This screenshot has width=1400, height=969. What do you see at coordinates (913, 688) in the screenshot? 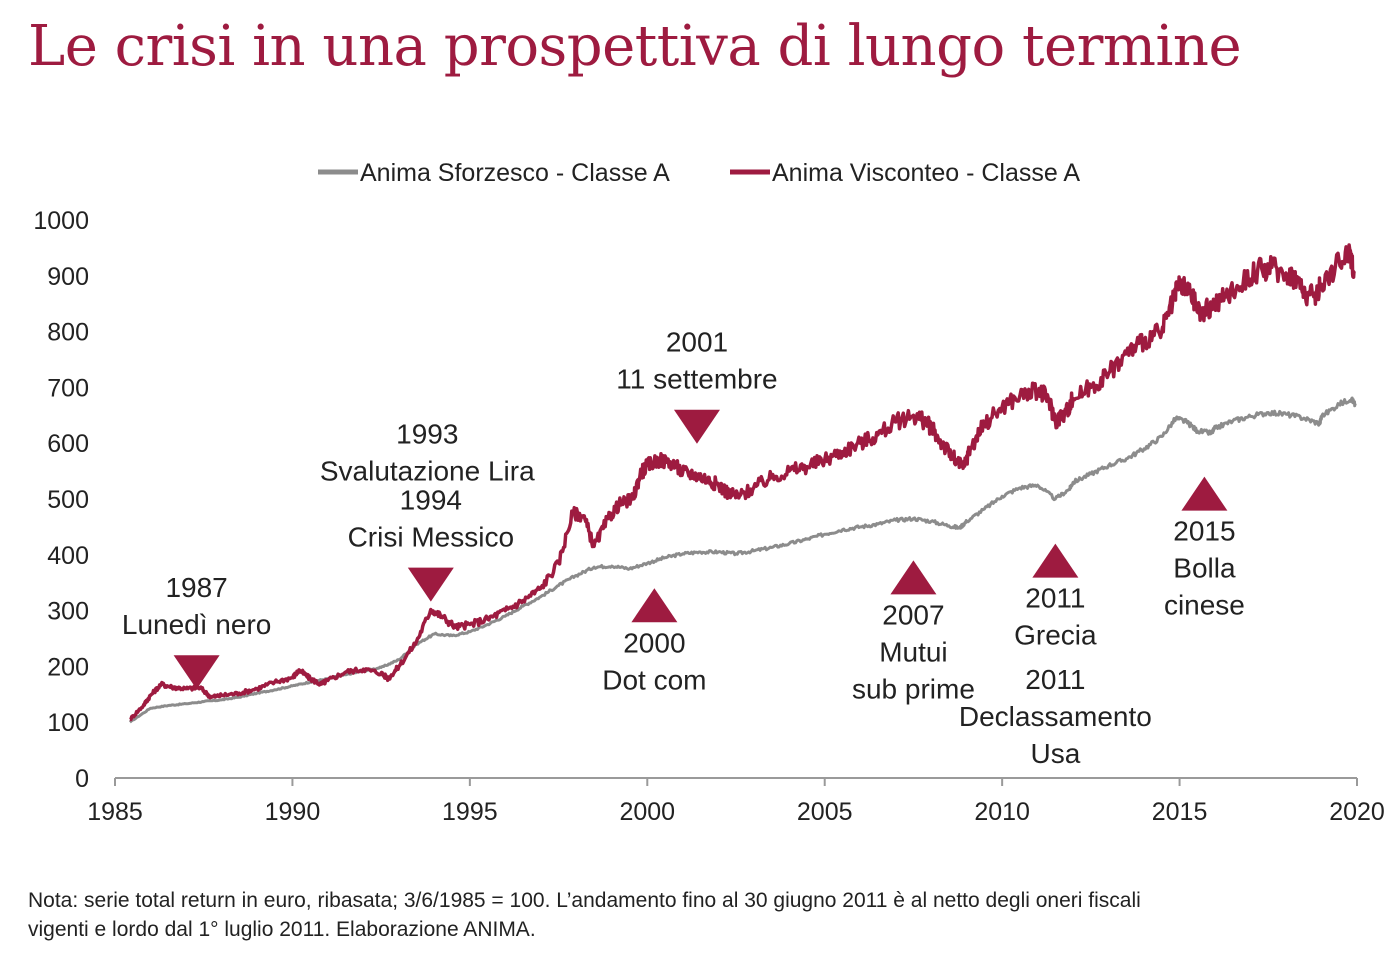
I see `annotation-label: sub prime` at bounding box center [913, 688].